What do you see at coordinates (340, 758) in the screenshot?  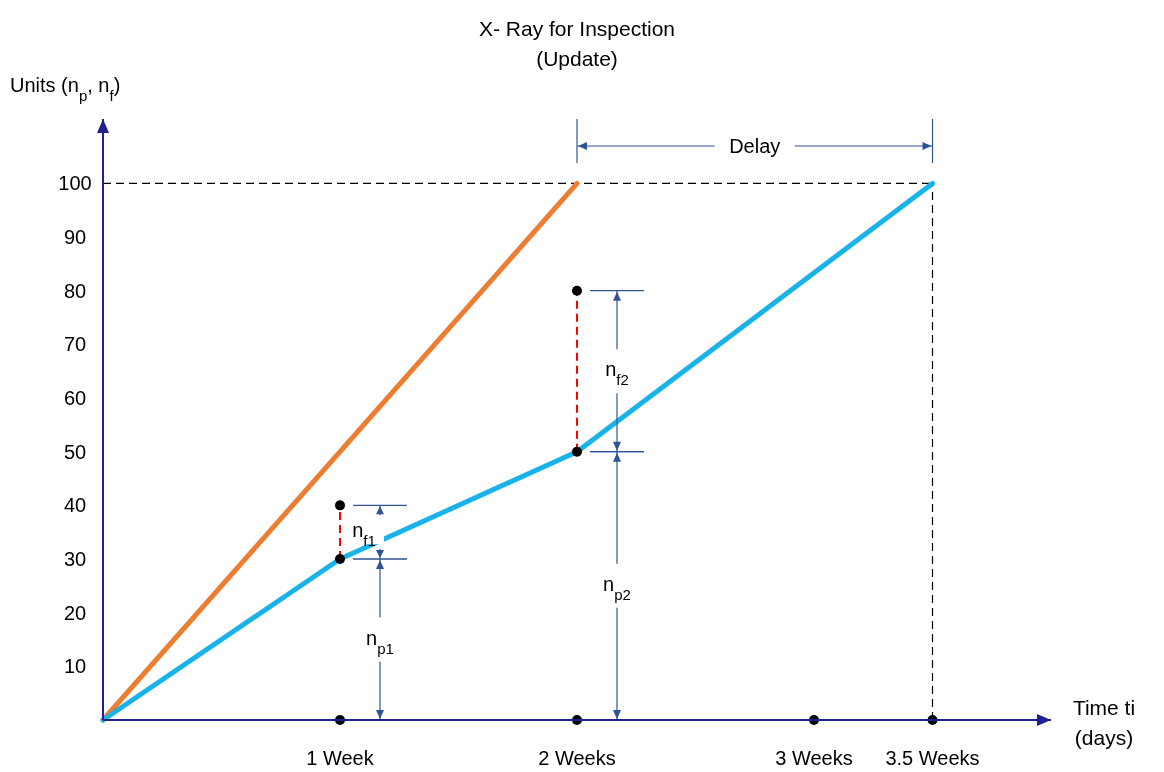 I see `x-tick-label: 1 Week` at bounding box center [340, 758].